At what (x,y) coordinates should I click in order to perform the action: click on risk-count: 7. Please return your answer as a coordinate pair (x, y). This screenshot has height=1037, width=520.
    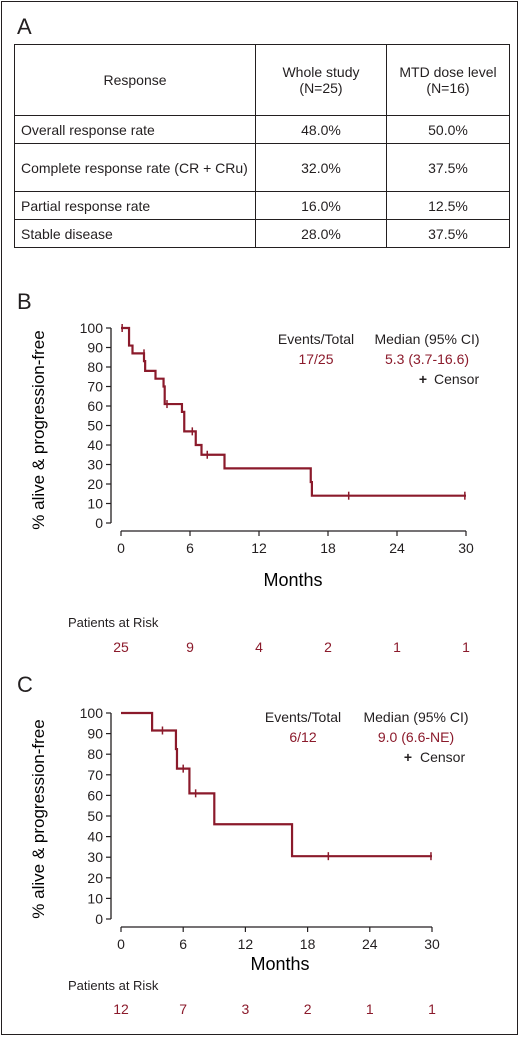
    Looking at the image, I should click on (183, 1009).